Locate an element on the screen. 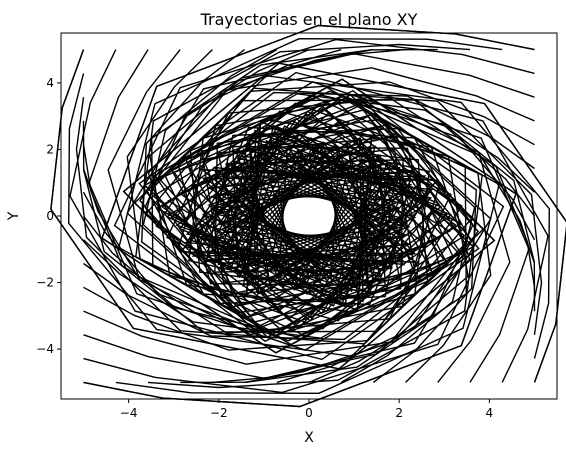 This screenshot has width=566, height=456. y-tick-label: −2 is located at coordinates (45, 283).